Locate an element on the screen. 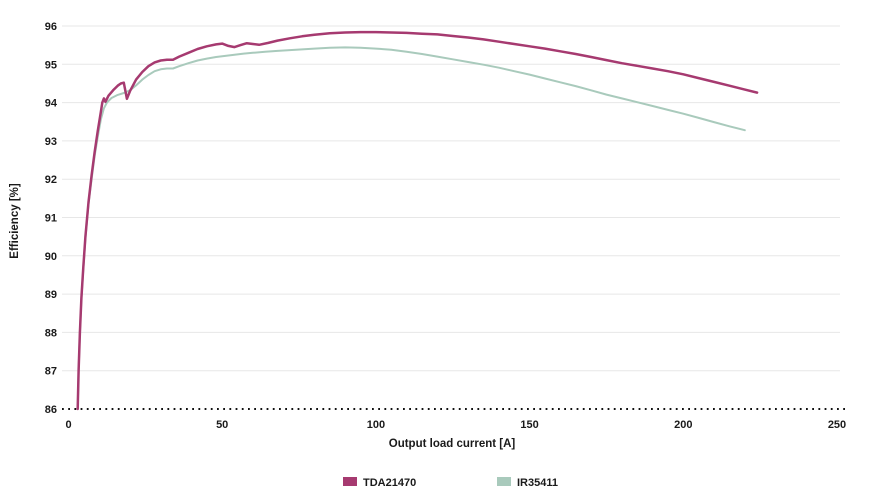 The image size is (883, 503). y-tick-label: 95 is located at coordinates (51, 65).